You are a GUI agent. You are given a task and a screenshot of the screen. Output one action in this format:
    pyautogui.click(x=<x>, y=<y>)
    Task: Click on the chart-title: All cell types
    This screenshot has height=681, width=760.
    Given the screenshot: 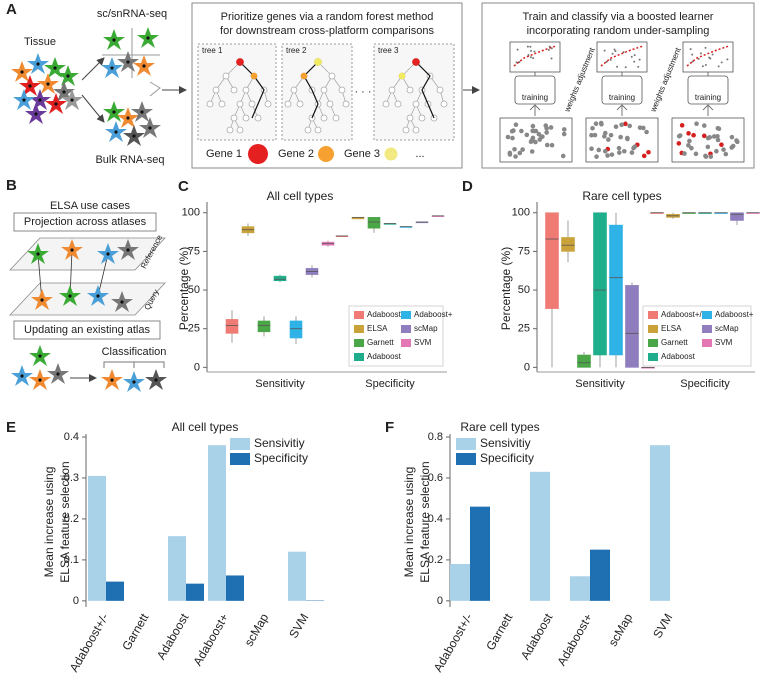 What is the action you would take?
    pyautogui.click(x=205, y=427)
    